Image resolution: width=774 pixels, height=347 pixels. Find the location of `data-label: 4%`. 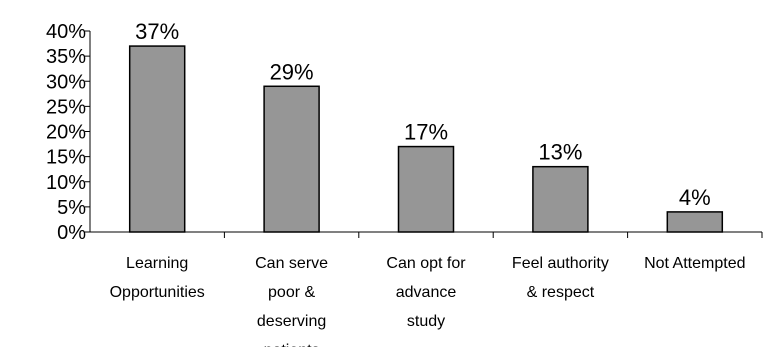

data-label: 4% is located at coordinates (695, 197).